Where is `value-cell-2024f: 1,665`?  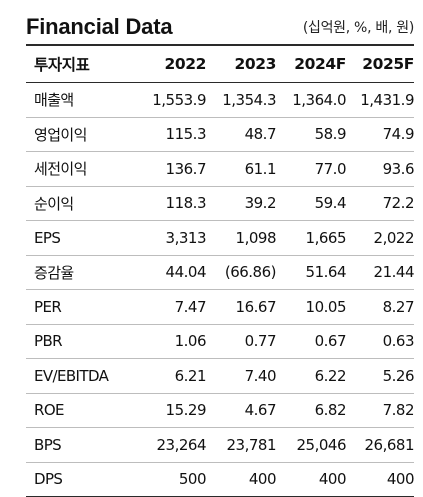
value-cell-2024f: 1,665 is located at coordinates (311, 238).